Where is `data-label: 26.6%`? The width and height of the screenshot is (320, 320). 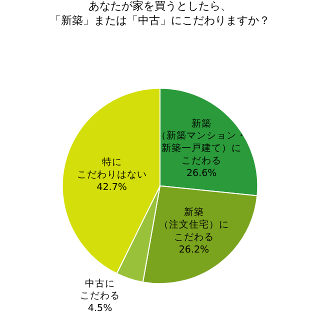 data-label: 26.6% is located at coordinates (201, 173).